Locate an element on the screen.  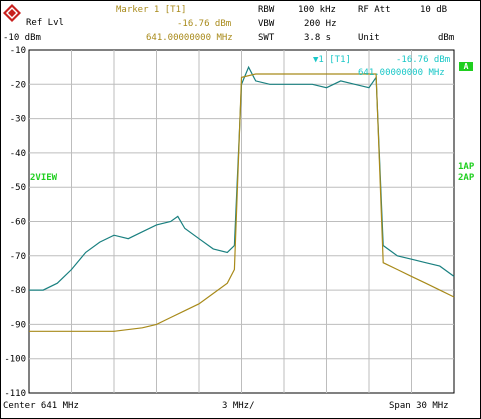
display-line-marker is located at coordinates (24, 176).